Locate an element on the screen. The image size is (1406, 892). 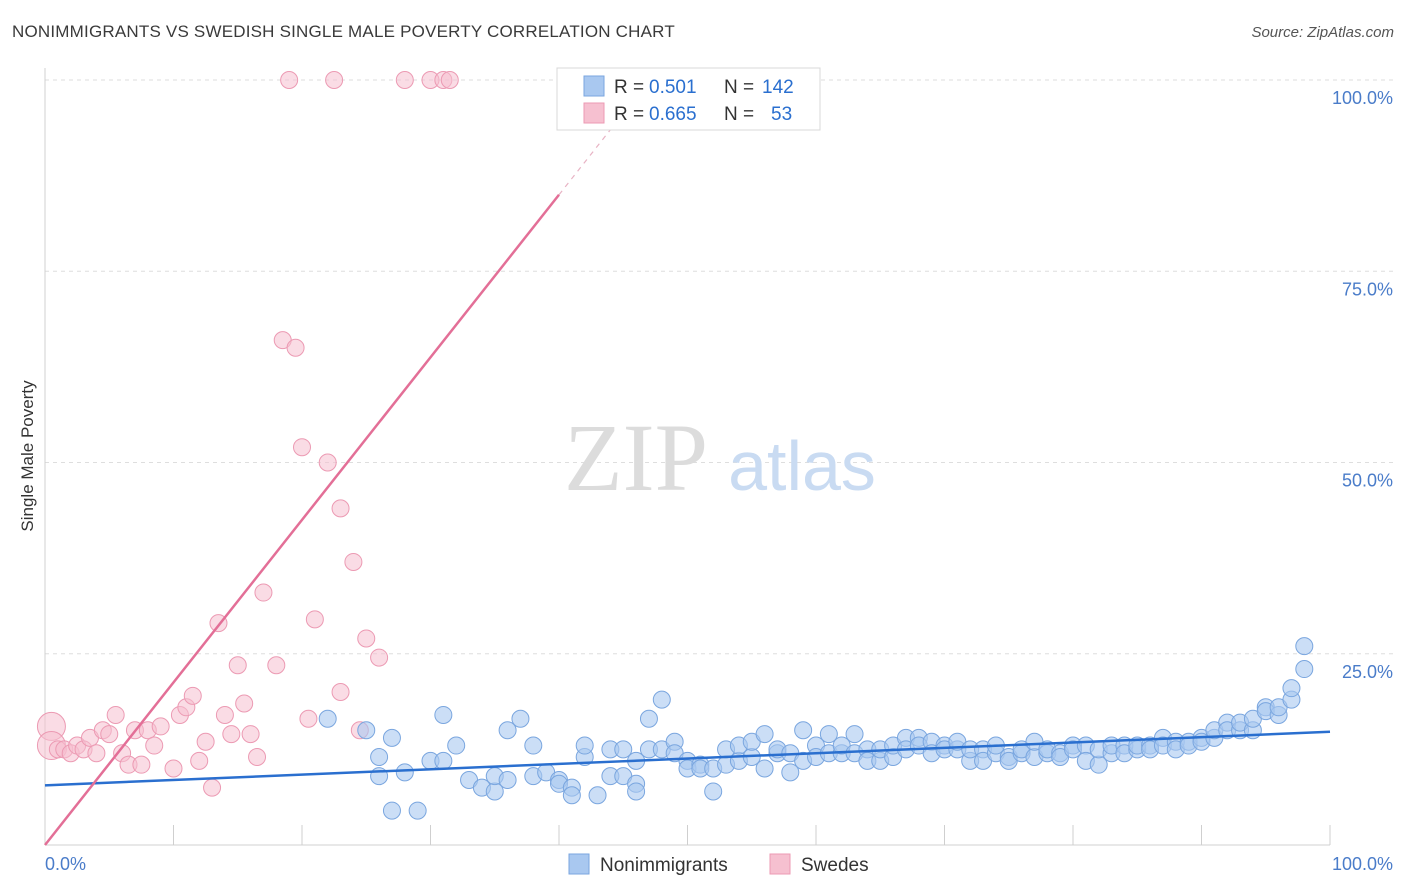
legend-n-label-pink: N = is located at coordinates (739, 114).